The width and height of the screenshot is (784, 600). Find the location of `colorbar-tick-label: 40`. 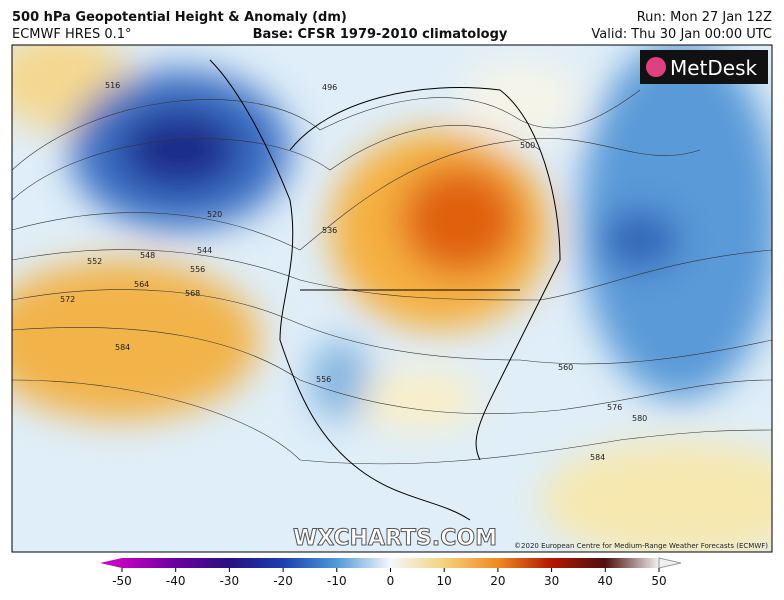

colorbar-tick-label: 40 is located at coordinates (605, 581).